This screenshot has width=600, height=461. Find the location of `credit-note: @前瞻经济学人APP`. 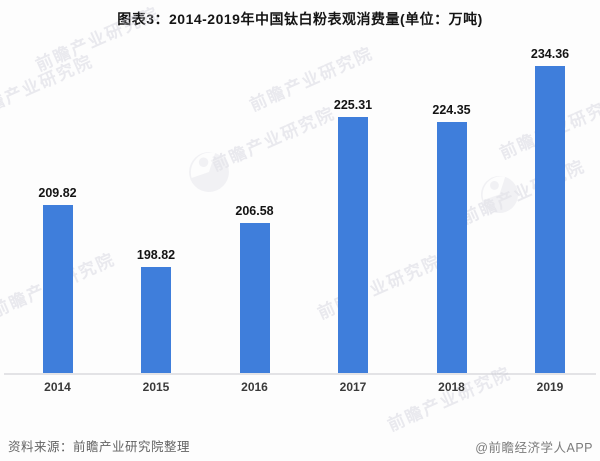

credit-note: @前瞻经济学人APP is located at coordinates (534, 448).